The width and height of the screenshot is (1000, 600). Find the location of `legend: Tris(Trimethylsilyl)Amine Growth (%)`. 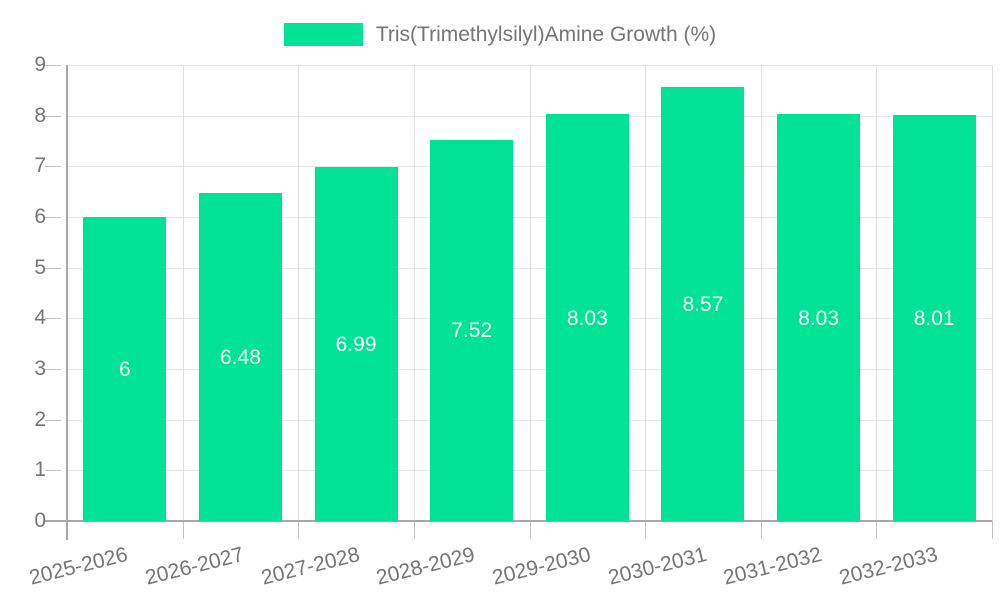

legend: Tris(Trimethylsilyl)Amine Growth (%) is located at coordinates (500, 34).